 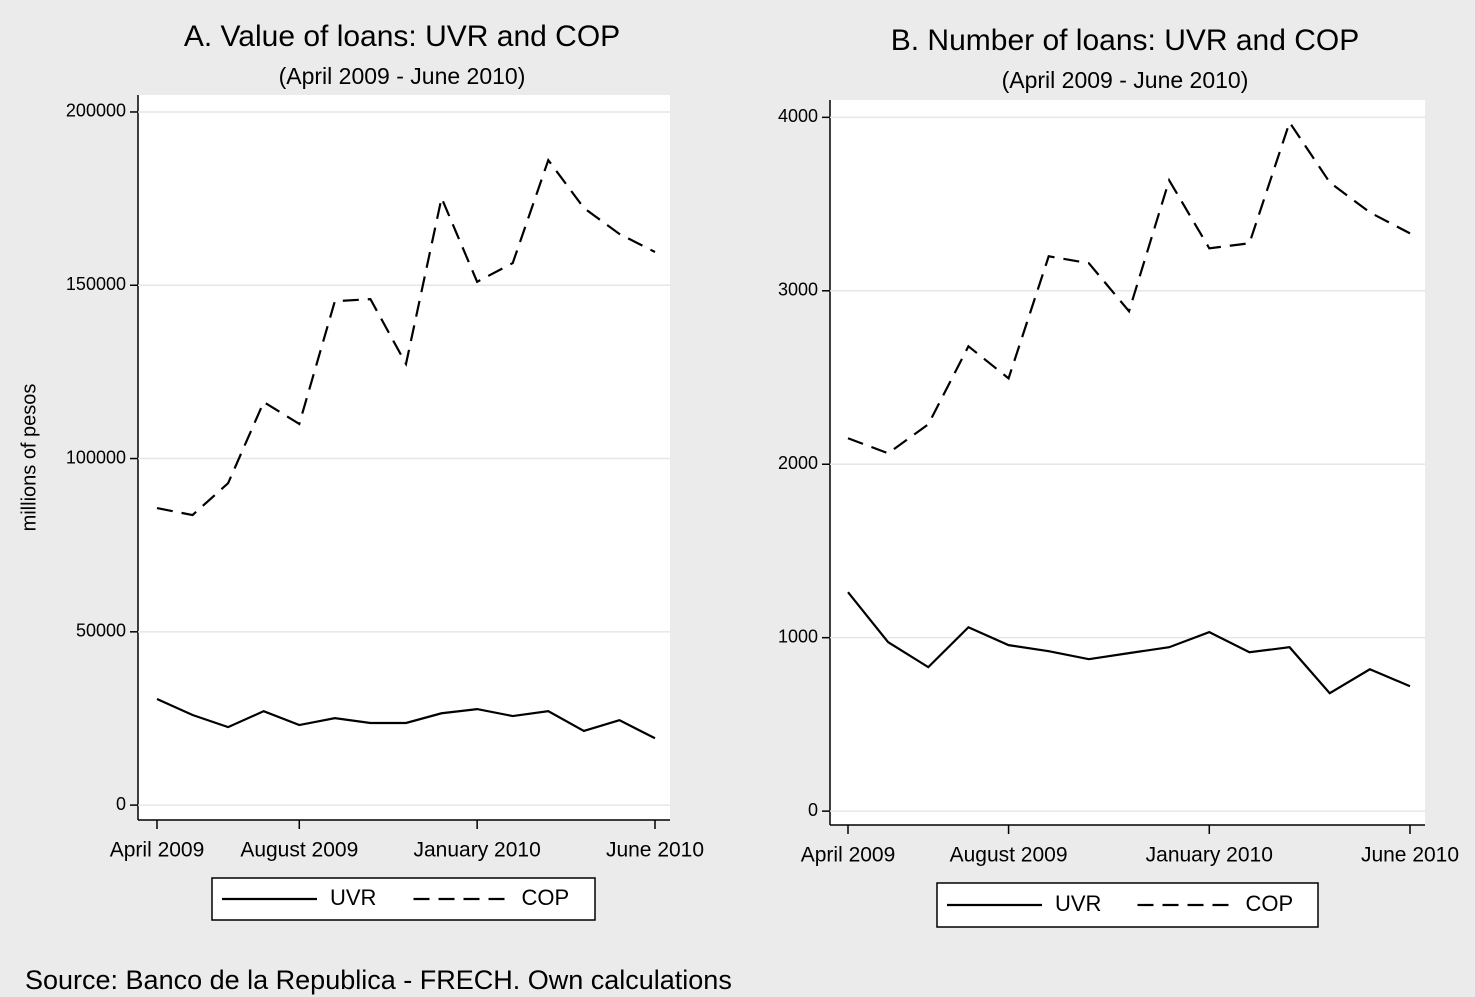 I want to click on y-tick-label: 100000, so click(x=96, y=457).